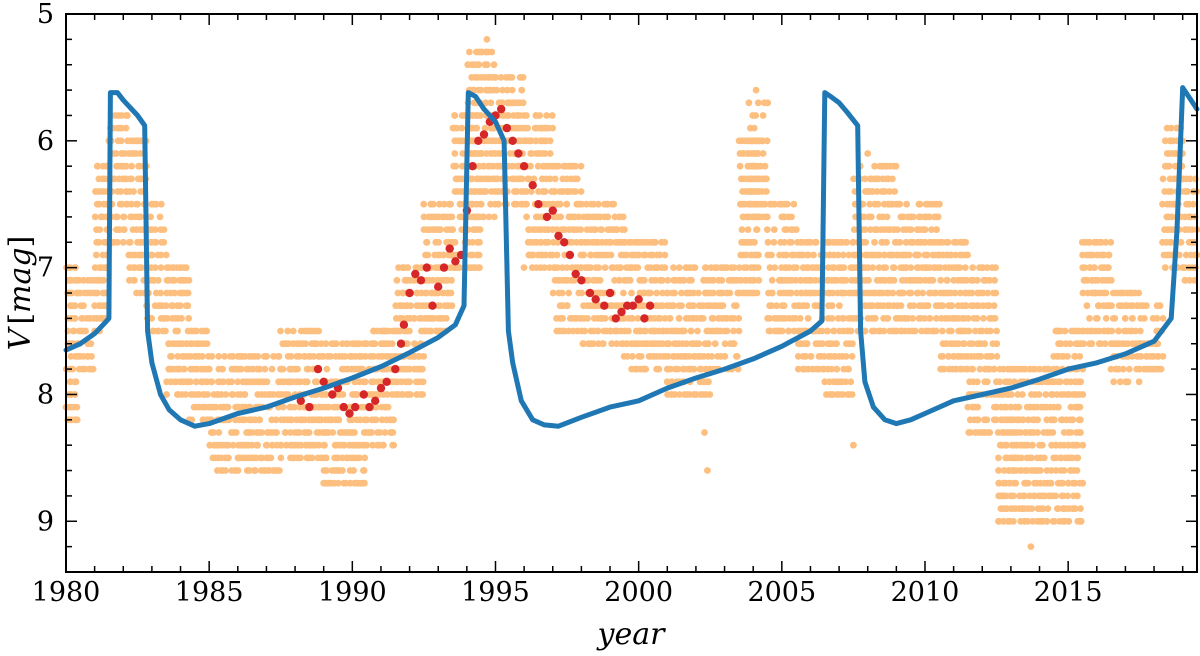 The width and height of the screenshot is (1200, 656). I want to click on y-axis-var: V, so click(20, 337).